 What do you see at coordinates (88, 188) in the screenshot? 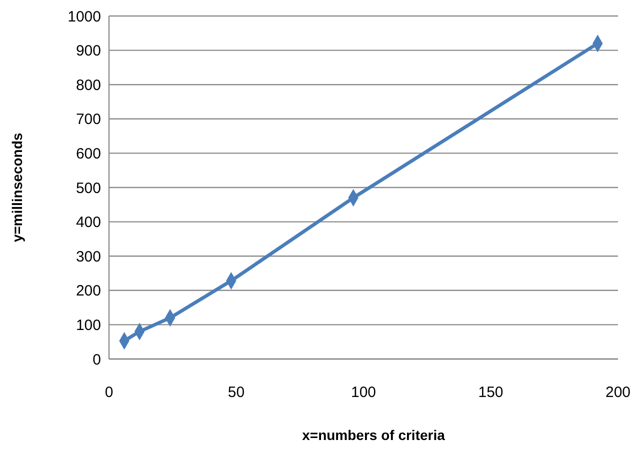
I see `y-tick-label: 500` at bounding box center [88, 188].